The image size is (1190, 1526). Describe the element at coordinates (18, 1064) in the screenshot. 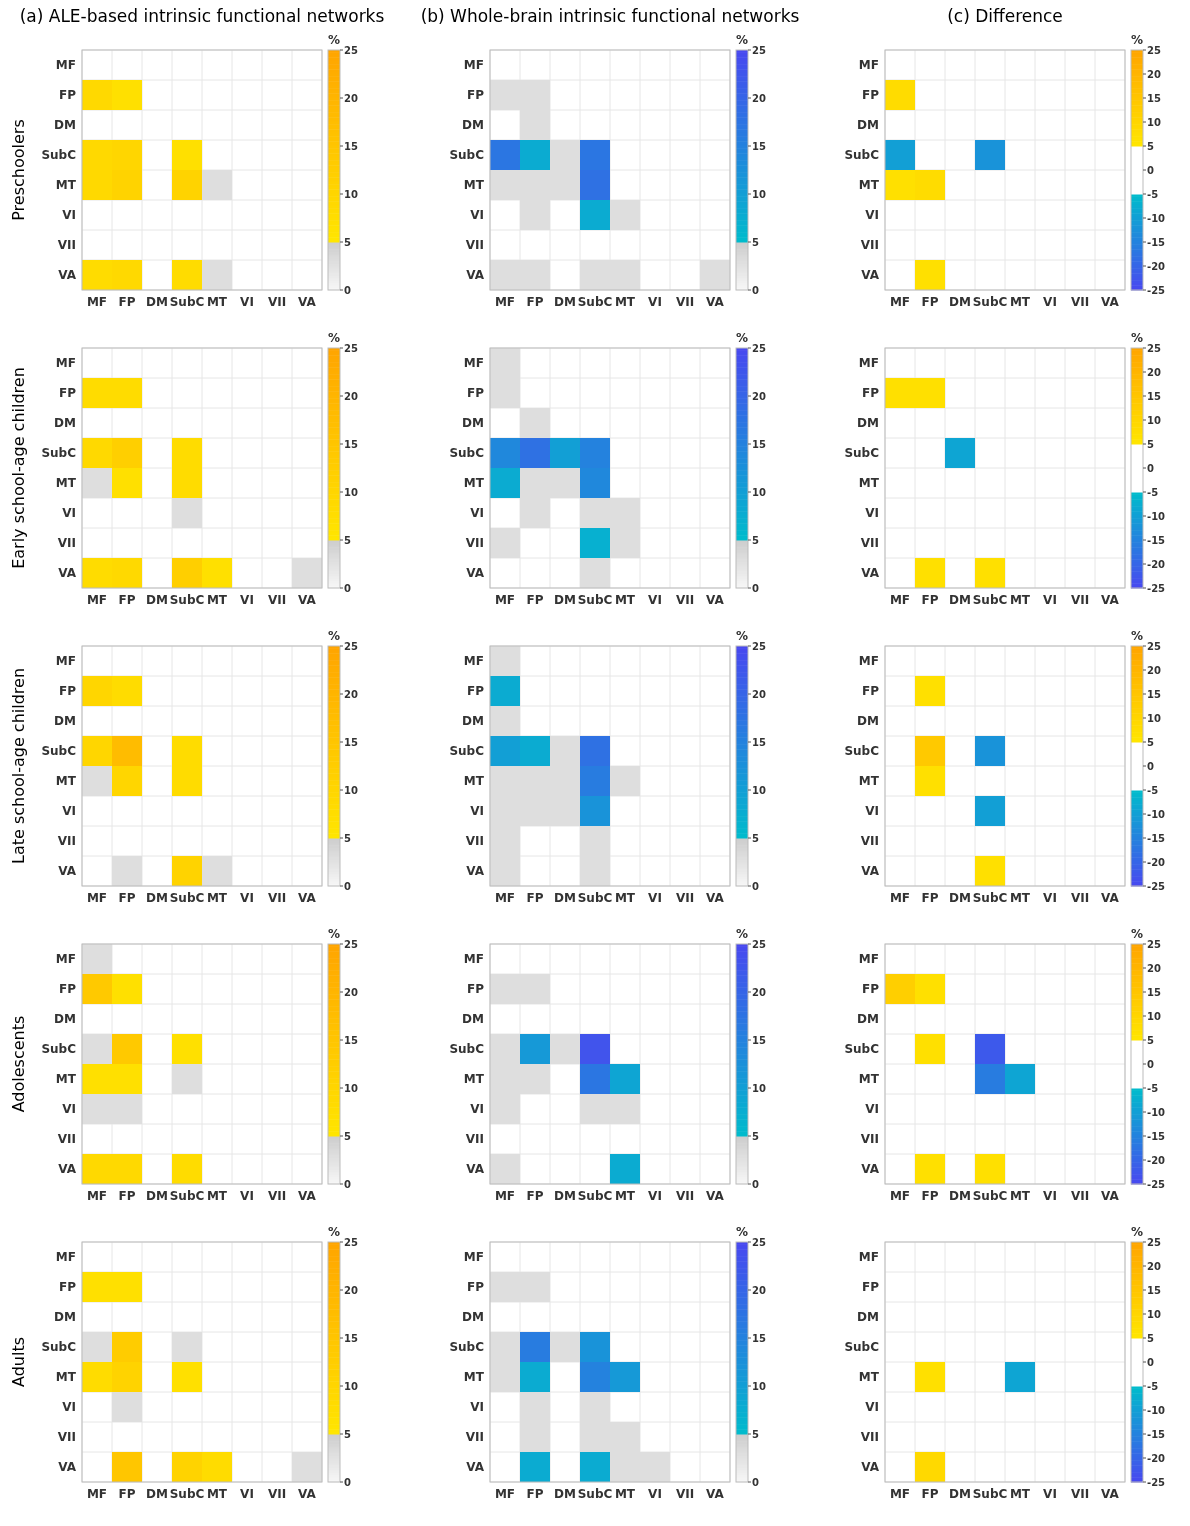

I see `y-axis-title: Adolescents` at that location.